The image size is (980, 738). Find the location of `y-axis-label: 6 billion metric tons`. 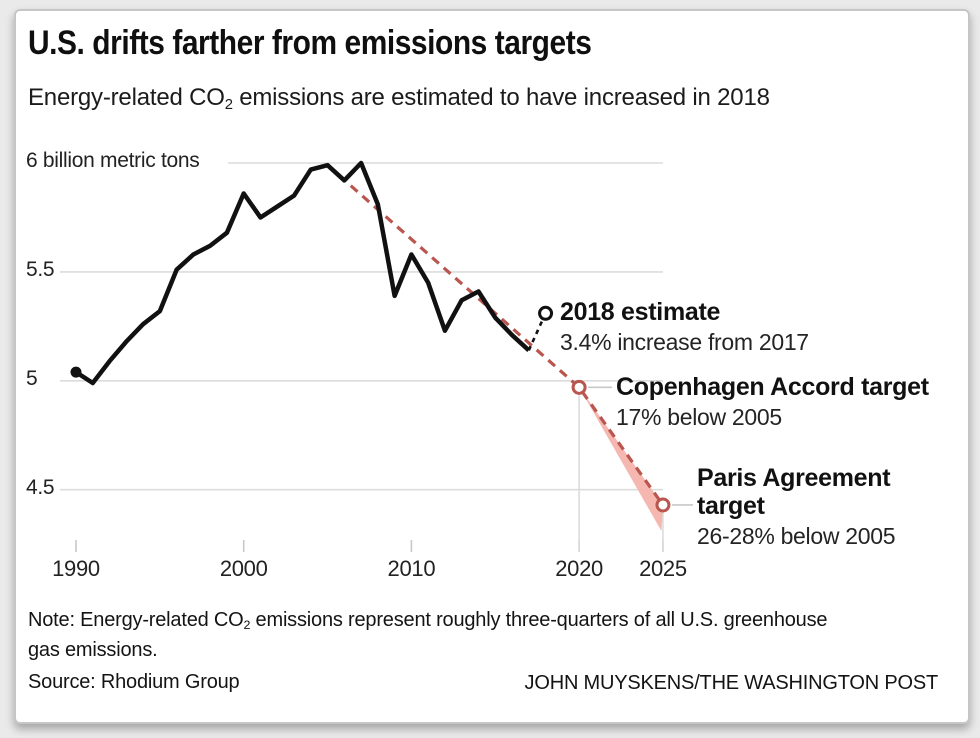

y-axis-label: 6 billion metric tons is located at coordinates (113, 160).